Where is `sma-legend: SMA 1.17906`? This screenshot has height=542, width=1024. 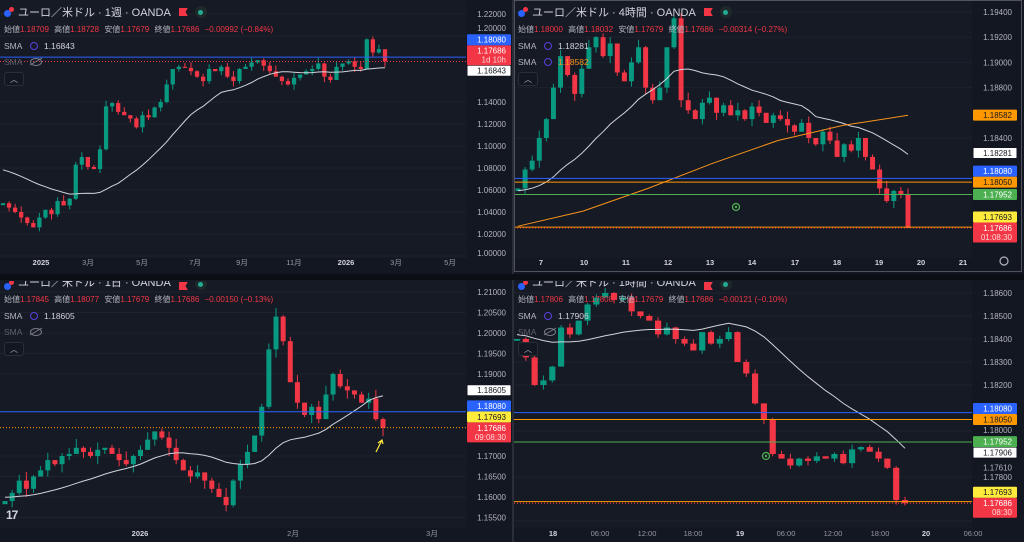
sma-legend: SMA 1.17906 is located at coordinates (654, 316).